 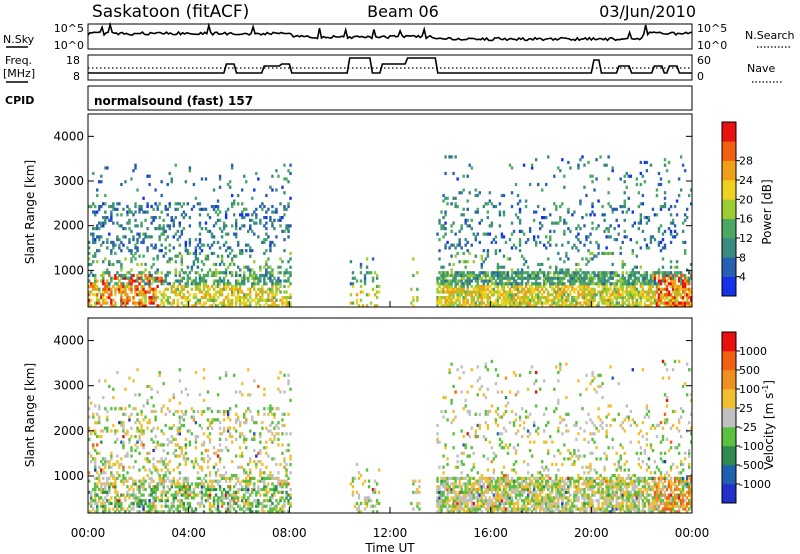 What do you see at coordinates (19, 39) in the screenshot?
I see `nsky-label: N.Sky` at bounding box center [19, 39].